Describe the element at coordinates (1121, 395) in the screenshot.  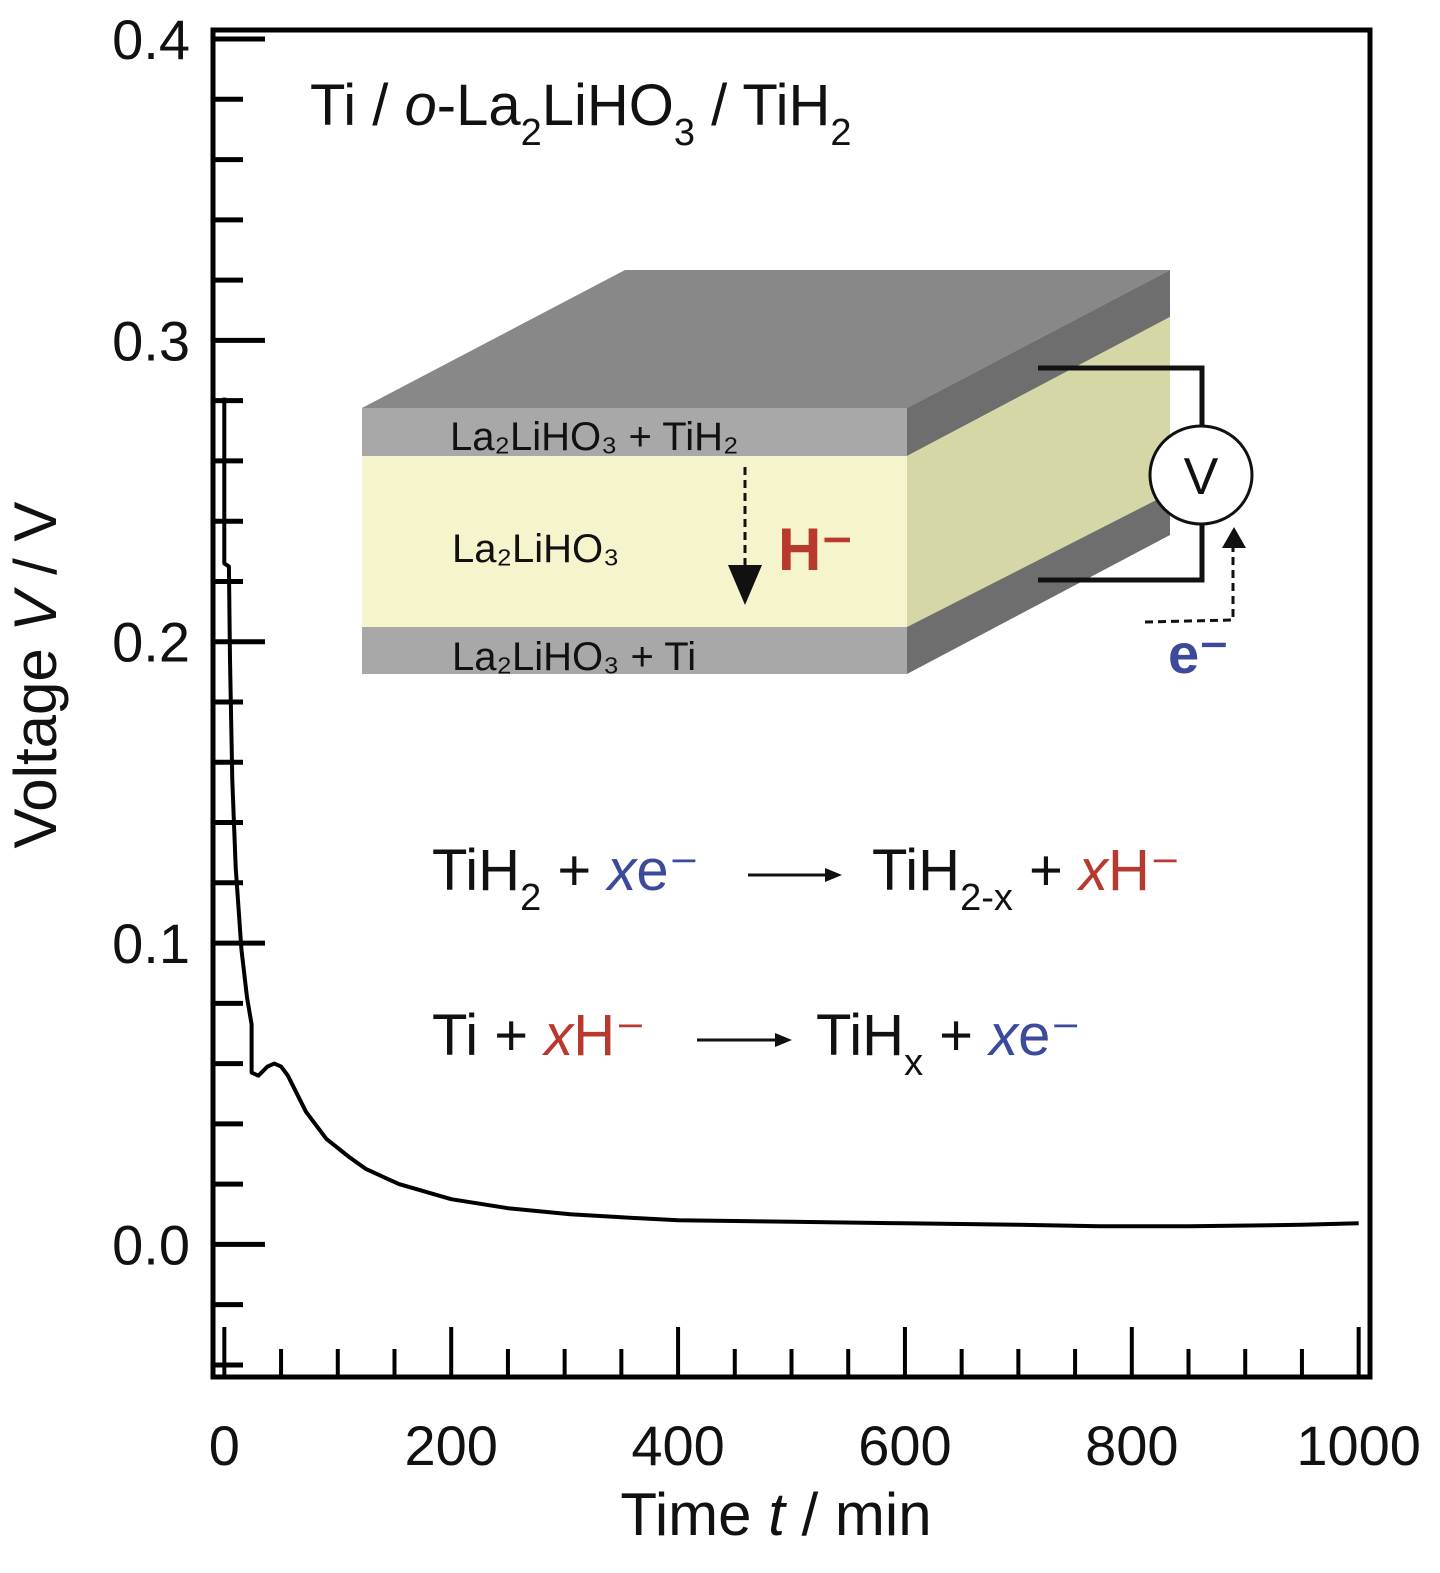
I see `wire-top` at that location.